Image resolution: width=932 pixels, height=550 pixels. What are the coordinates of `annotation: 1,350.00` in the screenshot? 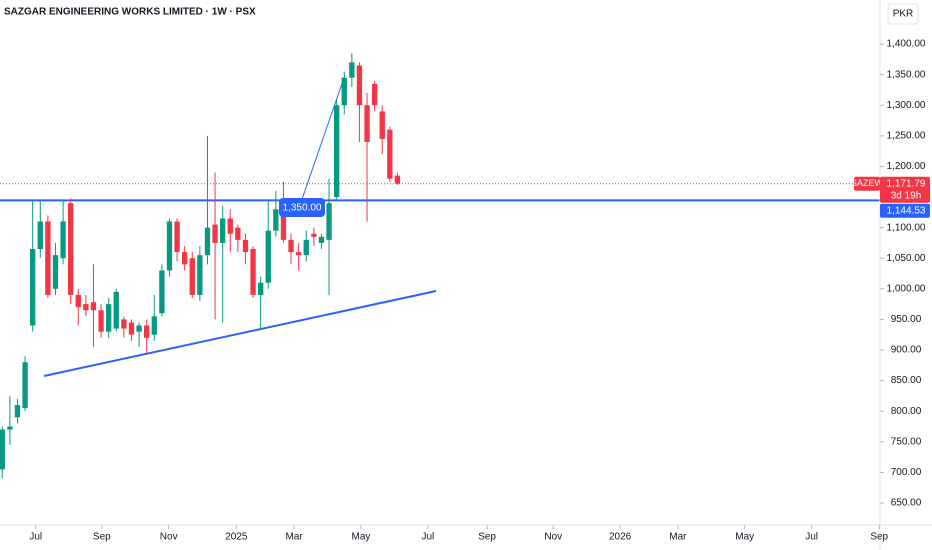 It's located at (302, 208).